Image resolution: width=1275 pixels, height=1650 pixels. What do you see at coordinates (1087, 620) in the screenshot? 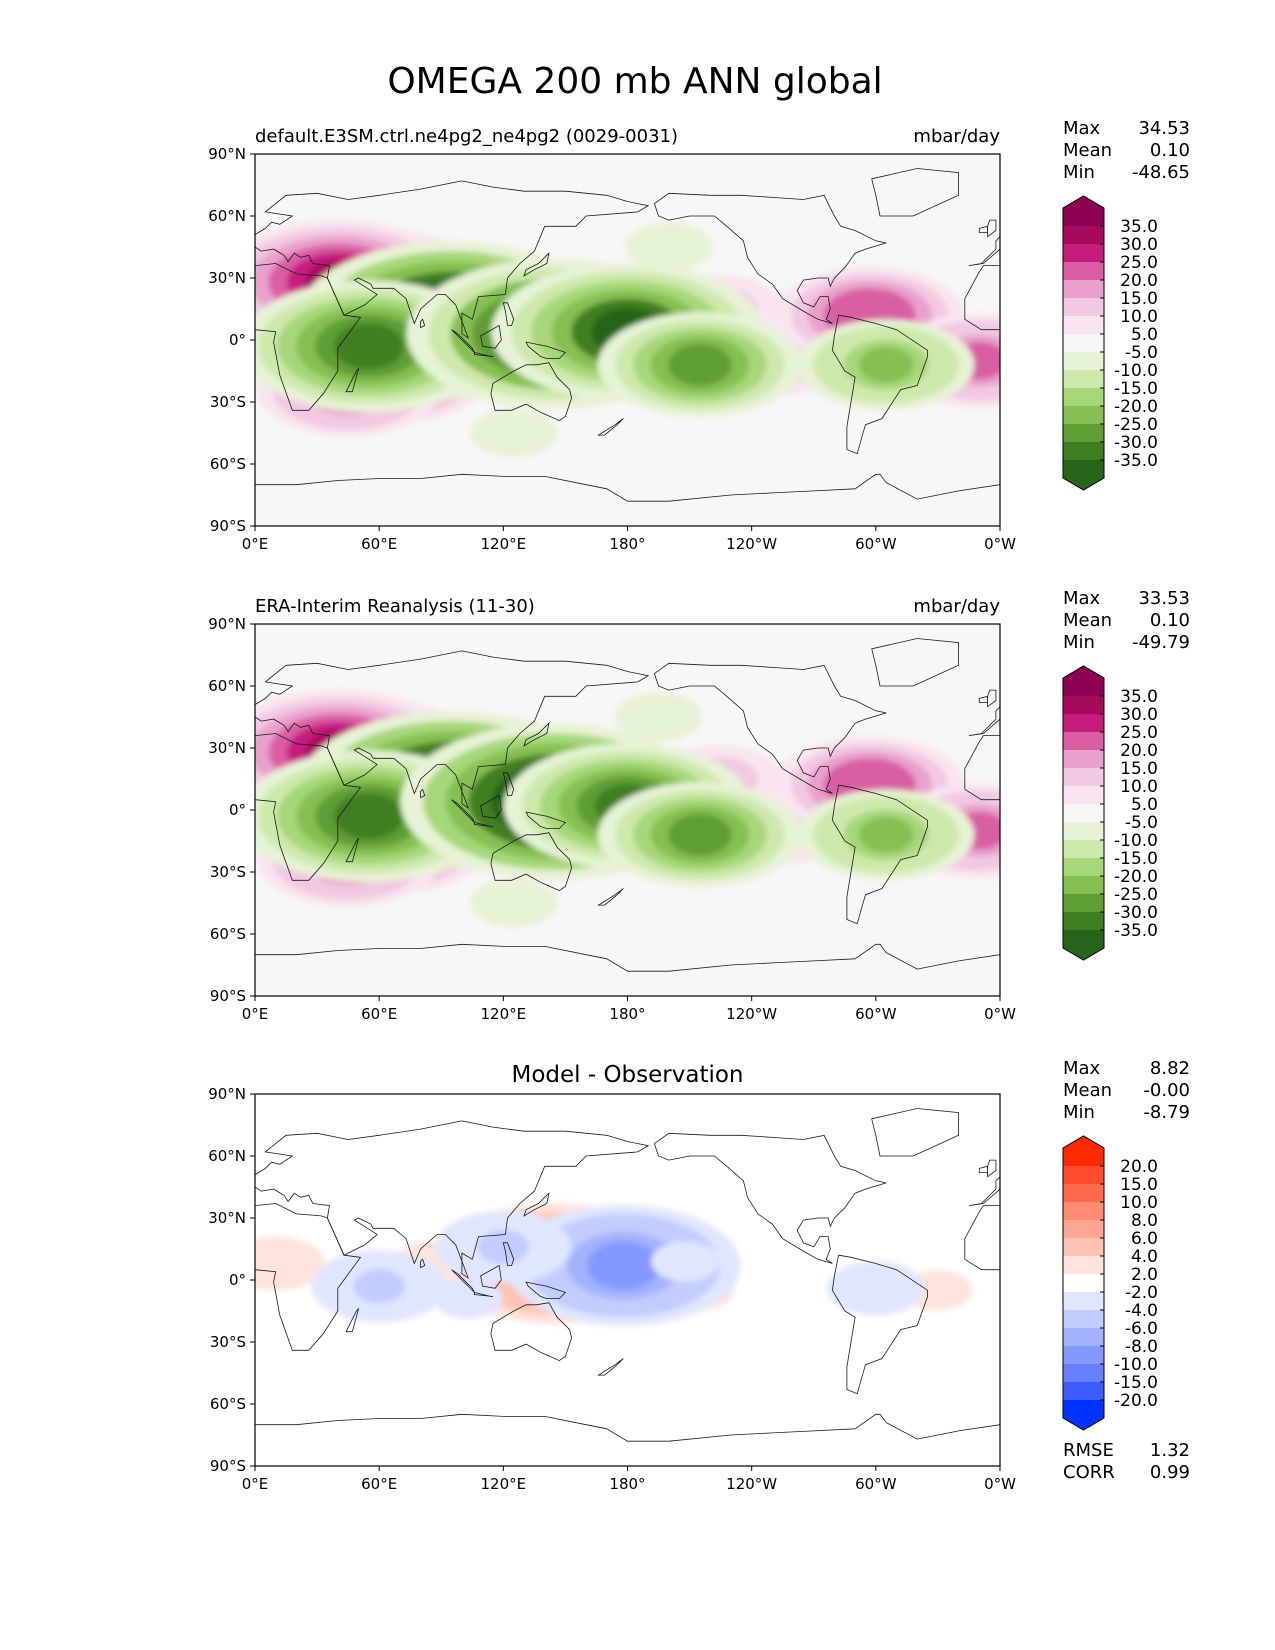
I see `stat-label: Mean` at bounding box center [1087, 620].